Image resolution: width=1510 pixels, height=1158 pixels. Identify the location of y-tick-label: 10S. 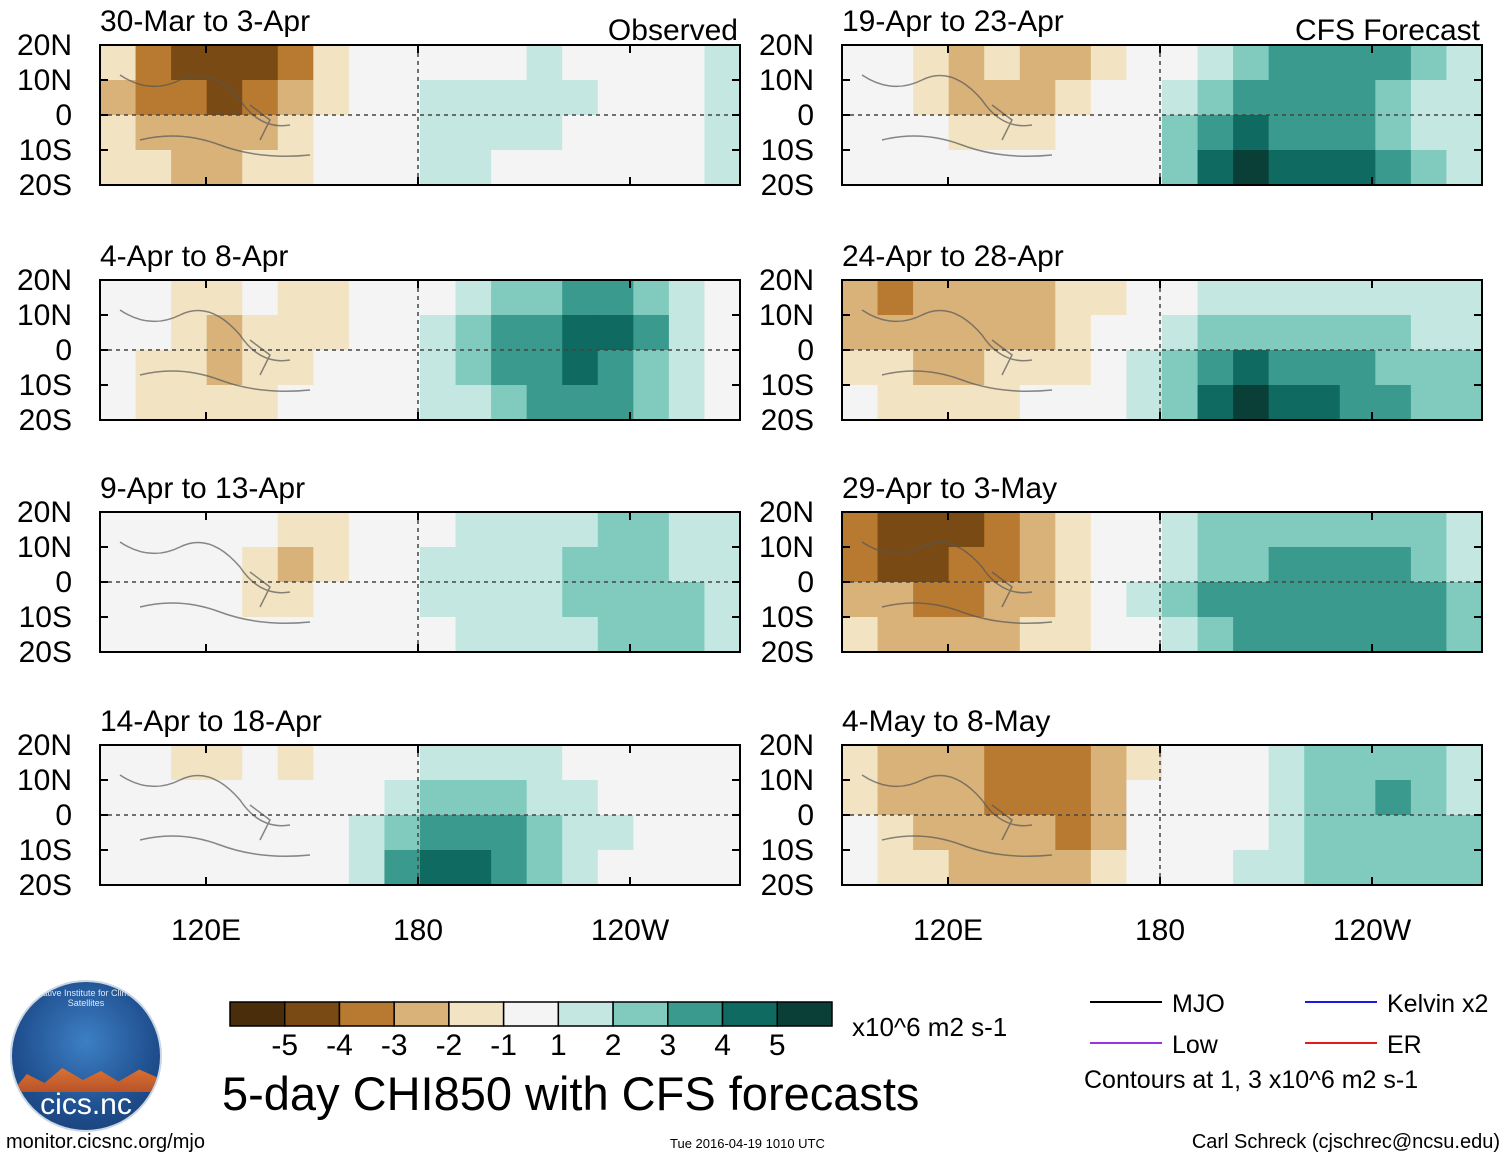
(45, 385).